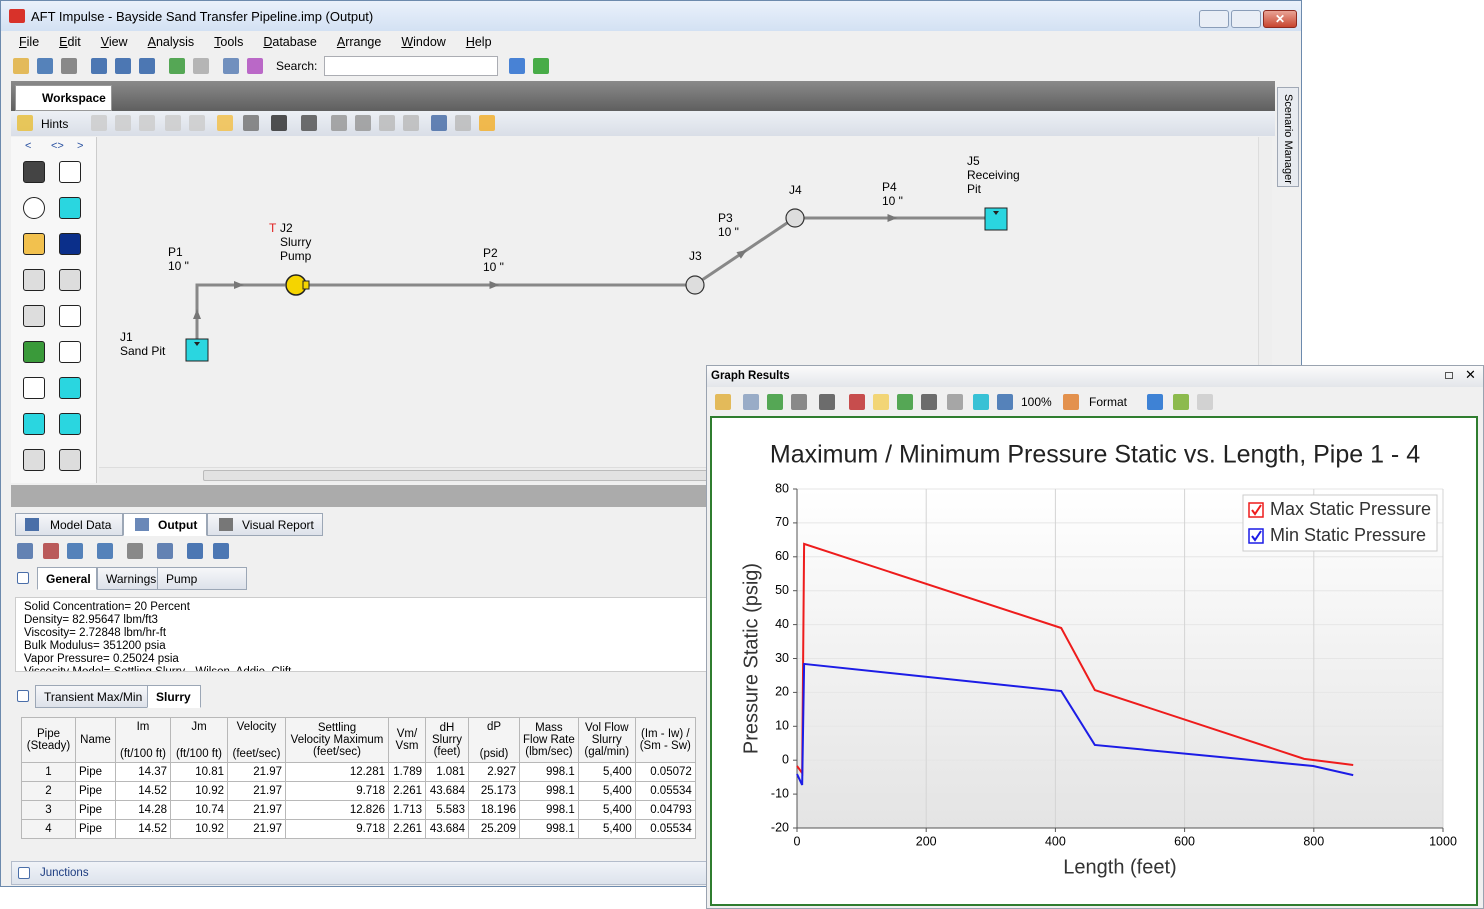 Image resolution: width=1484 pixels, height=909 pixels. I want to click on menu-item: Tools, so click(229, 42).